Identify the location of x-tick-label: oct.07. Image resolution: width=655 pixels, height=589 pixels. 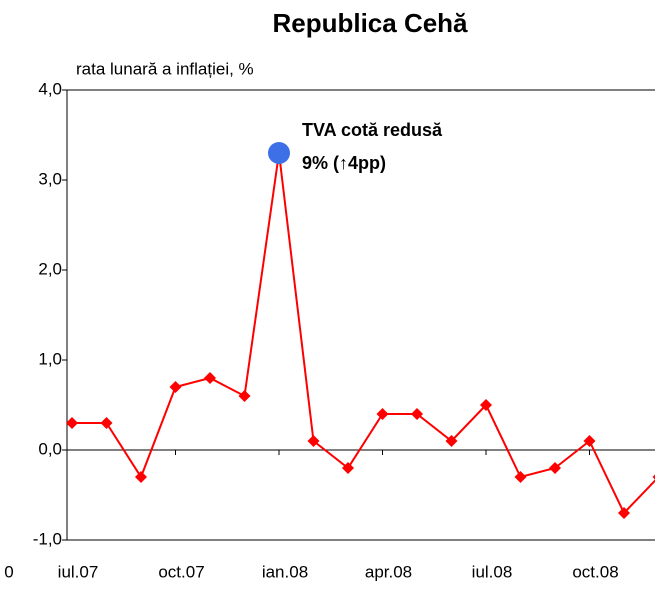
(181, 571).